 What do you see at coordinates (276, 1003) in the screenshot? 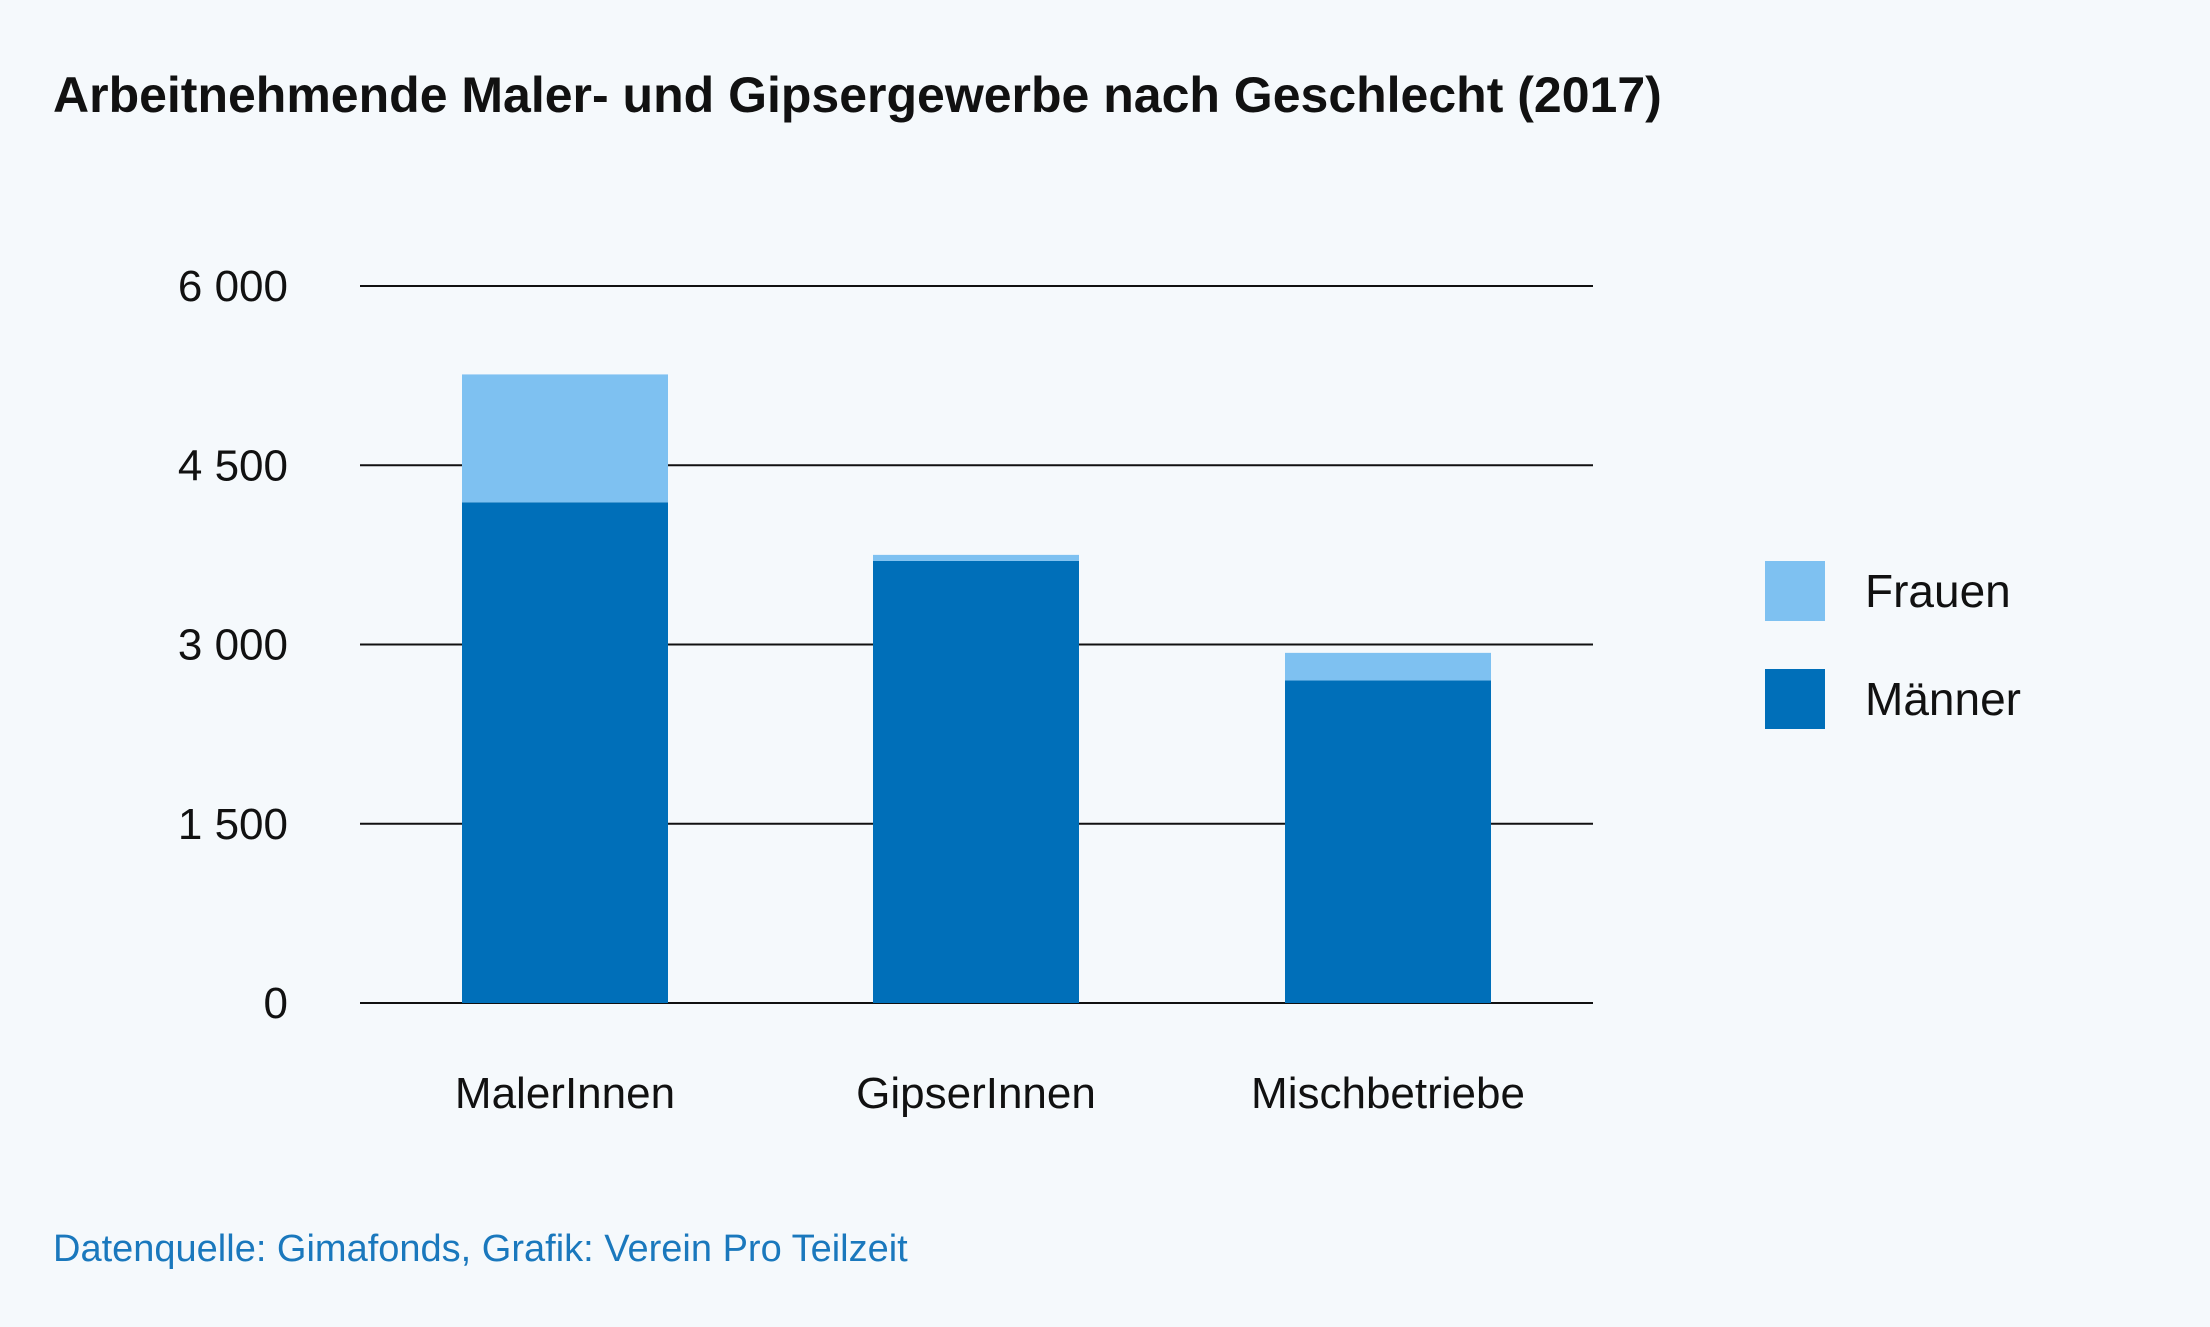
I see `y-tick-label: 0` at bounding box center [276, 1003].